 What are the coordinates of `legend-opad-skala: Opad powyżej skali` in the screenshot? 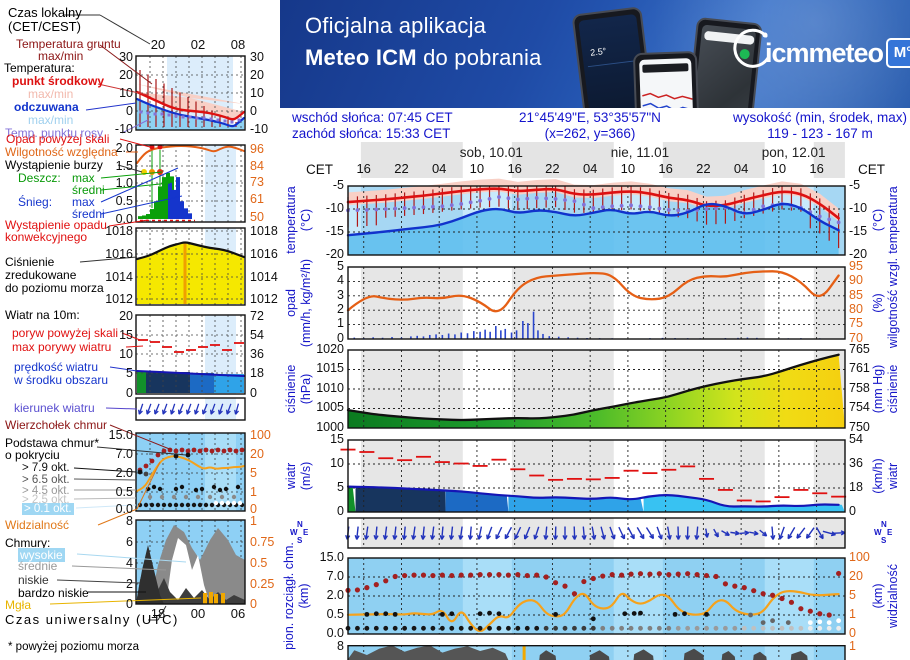 It's located at (58, 139).